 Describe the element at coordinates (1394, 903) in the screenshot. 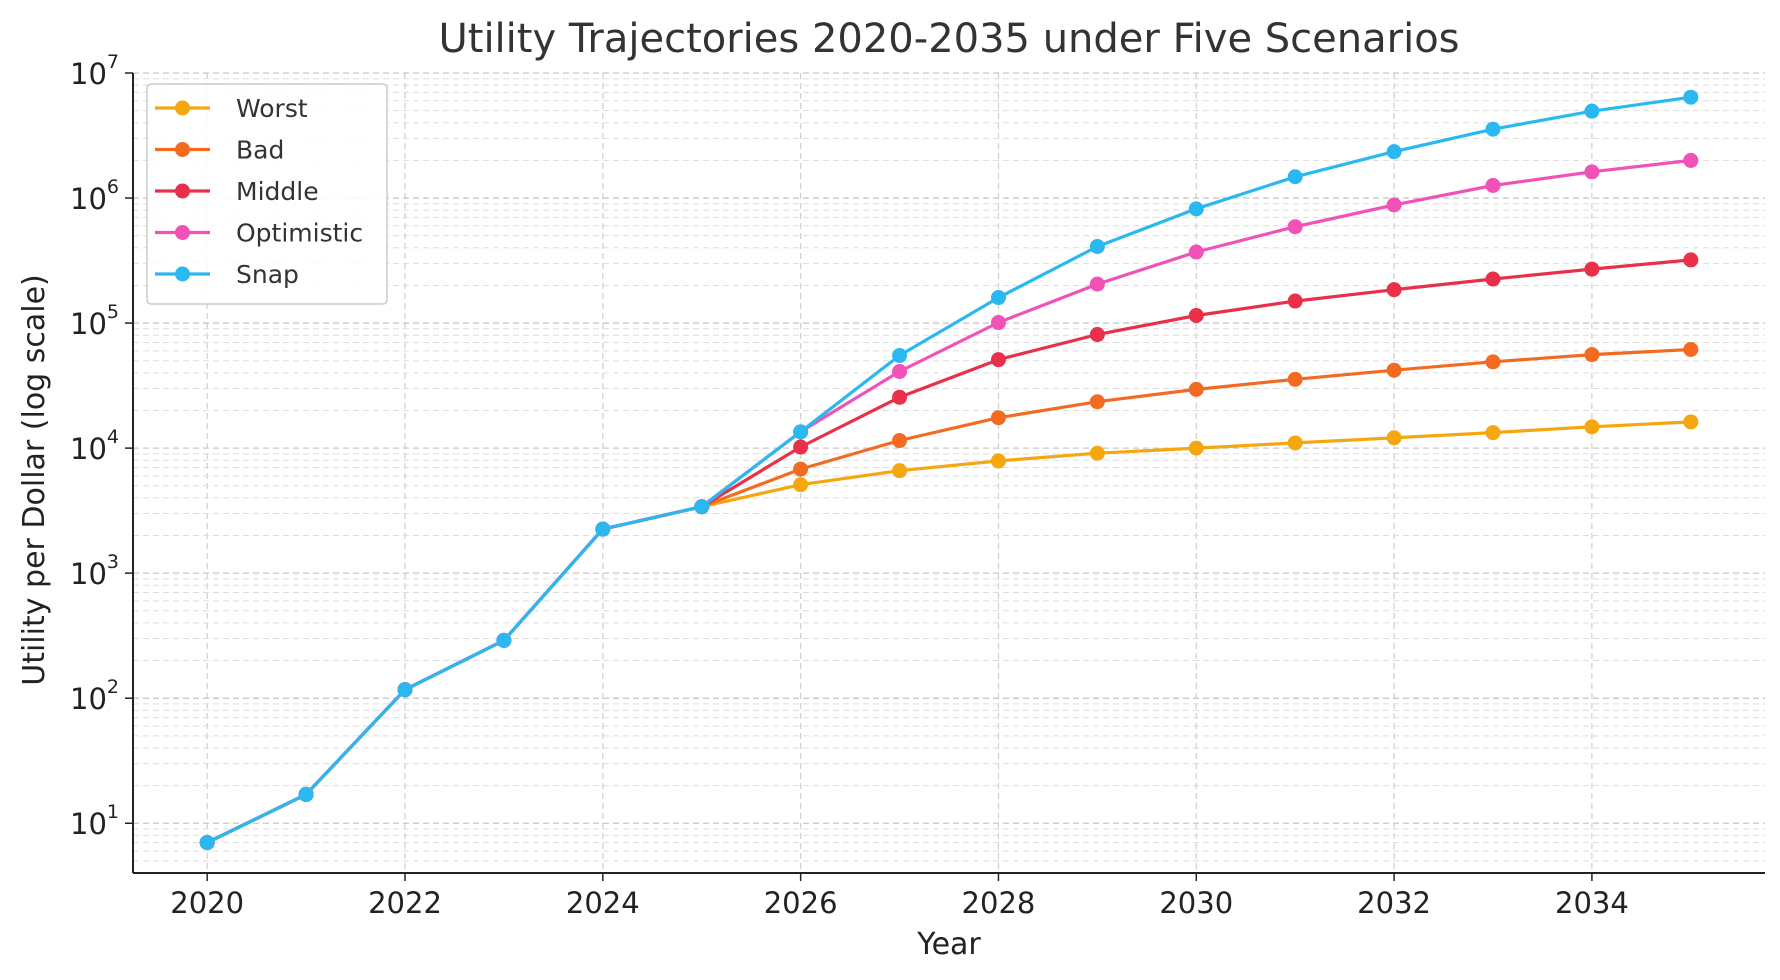

I see `x-tick-label: 2032` at that location.